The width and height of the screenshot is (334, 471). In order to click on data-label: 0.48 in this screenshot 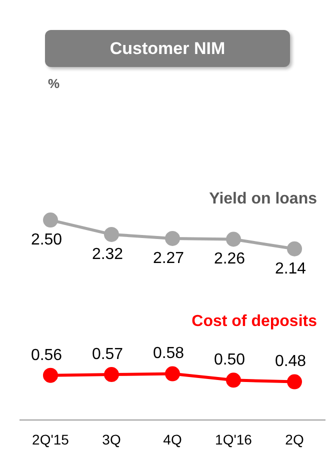, I will do `click(290, 361)`.